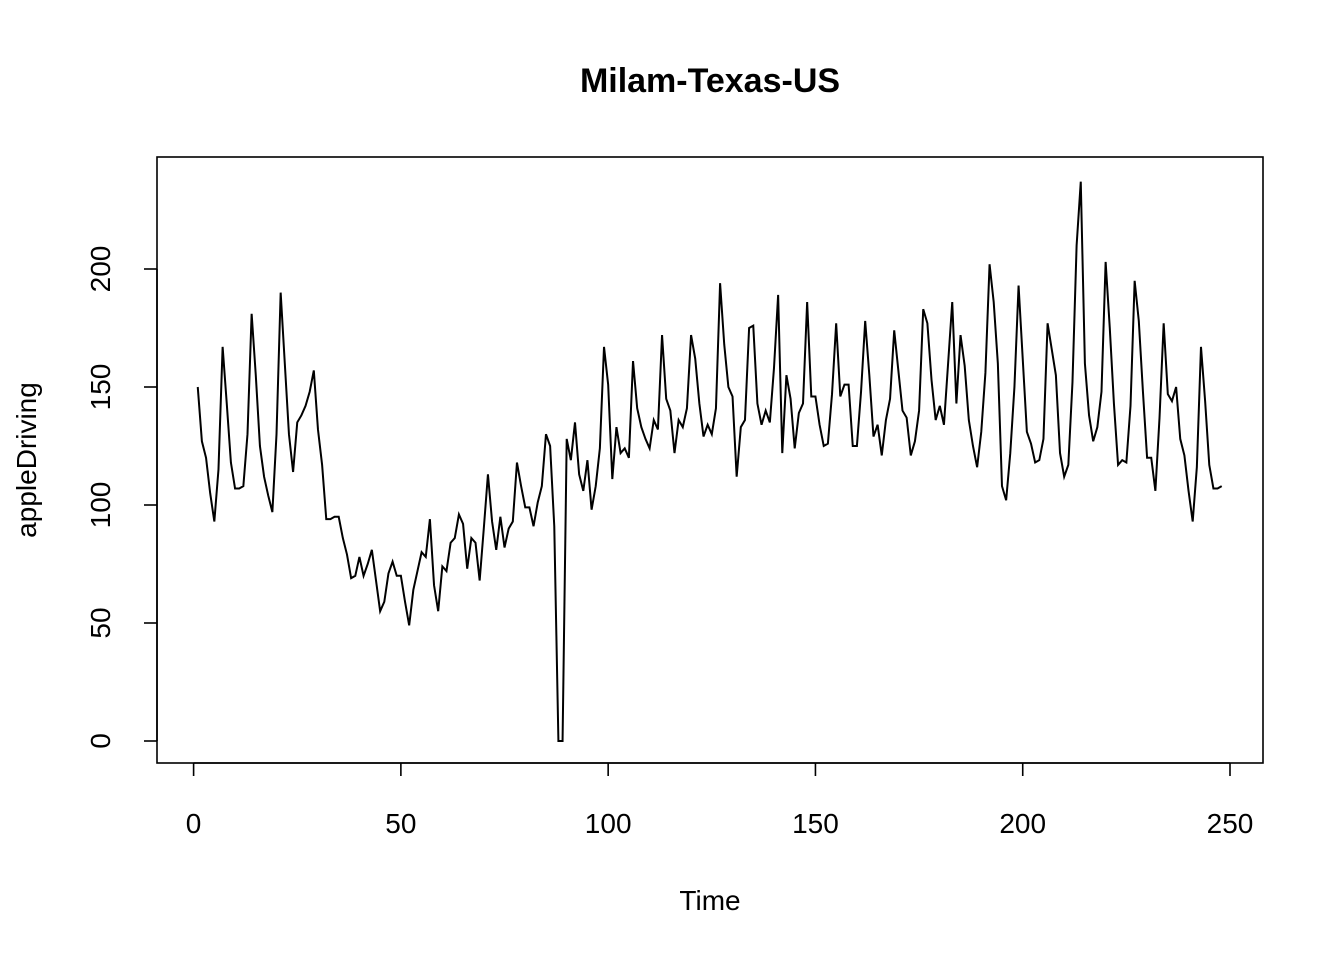 The width and height of the screenshot is (1344, 960). Describe the element at coordinates (100, 387) in the screenshot. I see `y-tick-label: 150` at that location.